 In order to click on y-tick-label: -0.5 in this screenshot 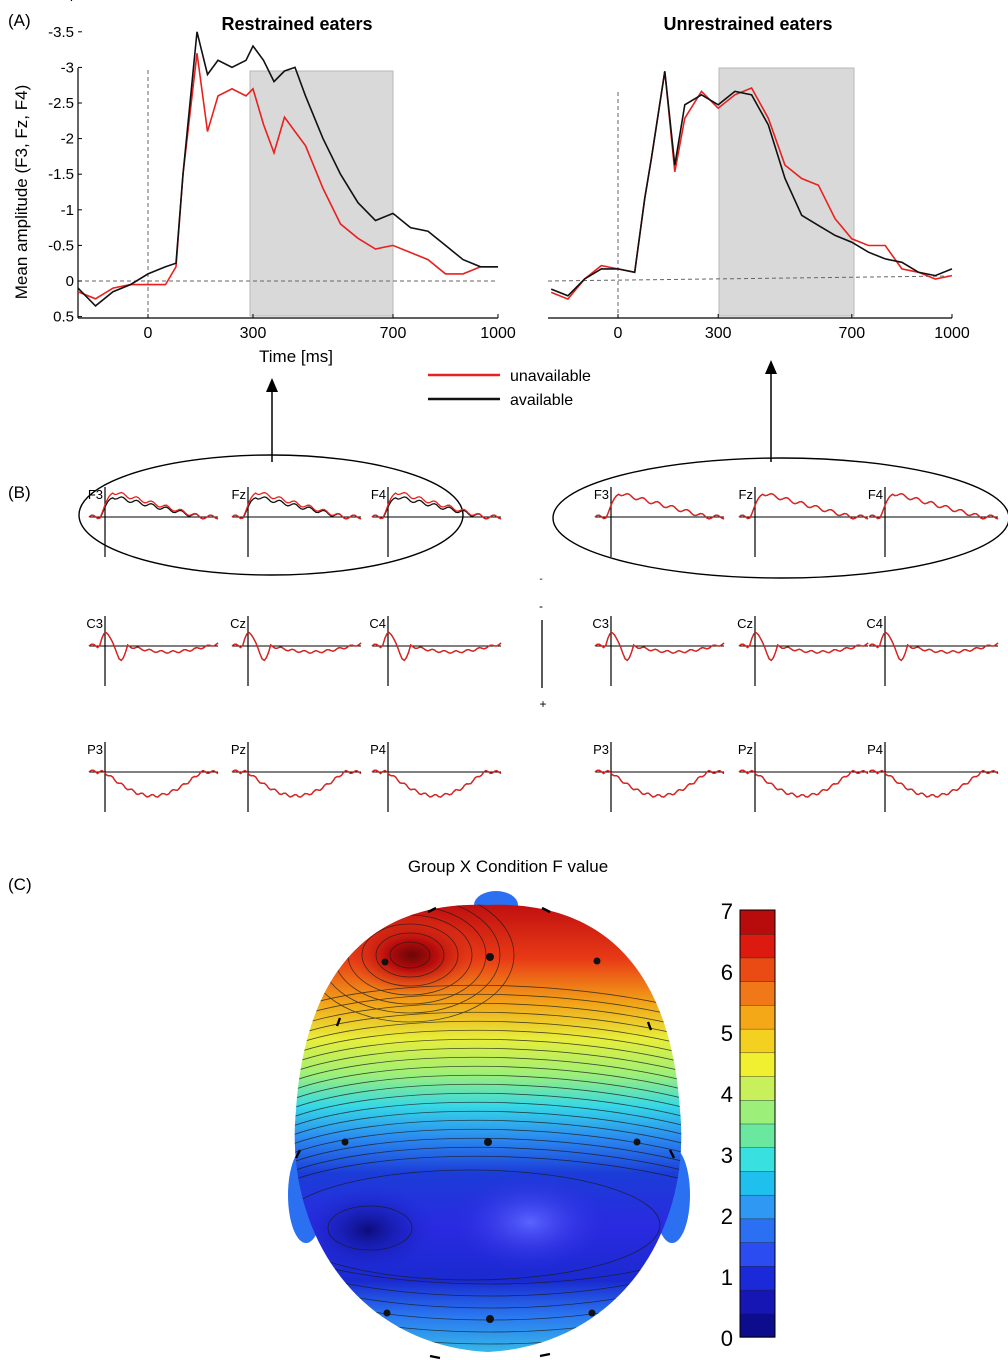, I will do `click(61, 245)`.